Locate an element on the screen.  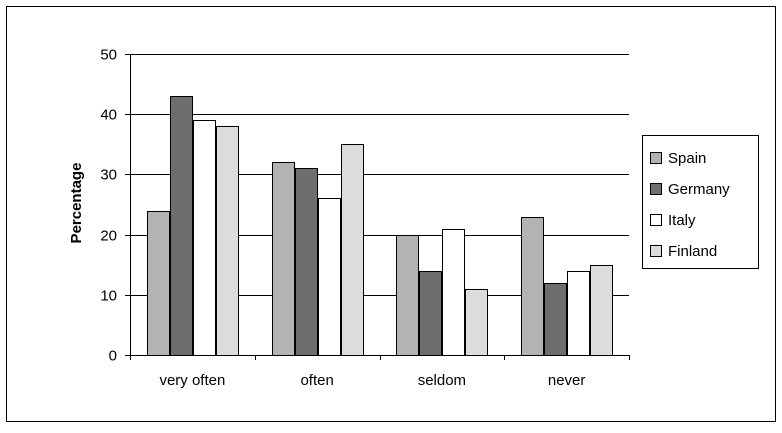
legend-swatch-italy is located at coordinates (656, 220).